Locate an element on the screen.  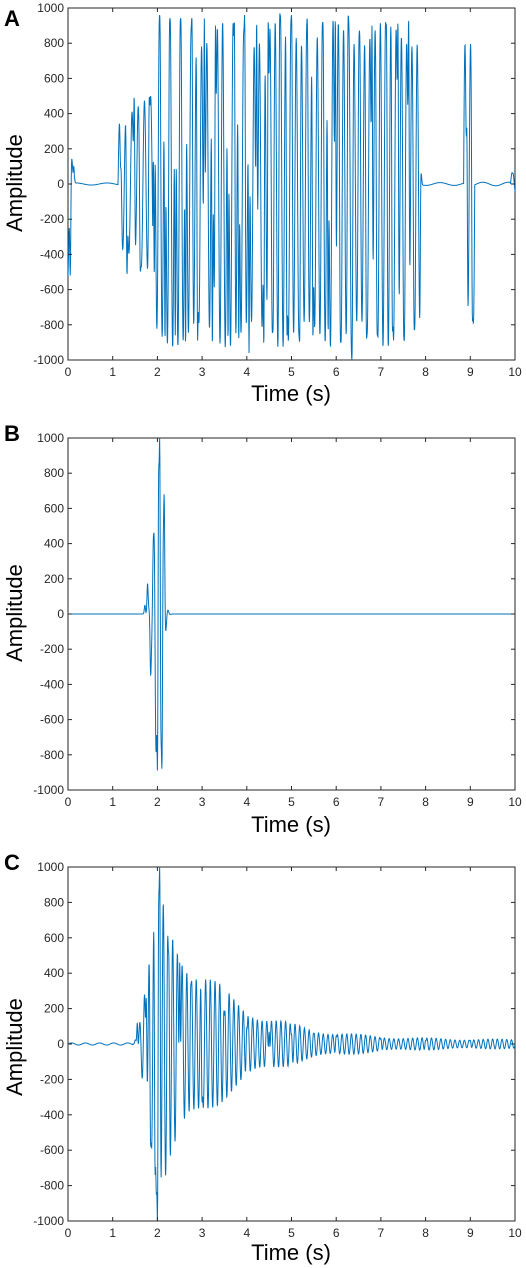
panel-a-letter: A is located at coordinates (12, 18).